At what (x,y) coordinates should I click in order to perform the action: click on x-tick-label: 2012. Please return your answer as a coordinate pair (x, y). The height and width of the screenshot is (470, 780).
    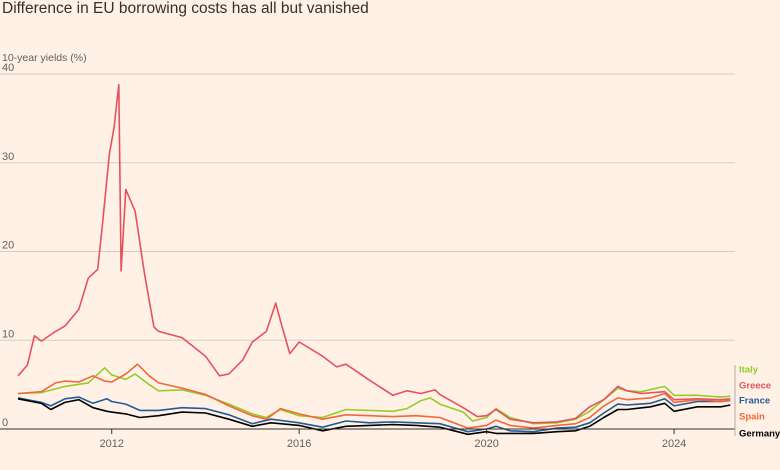
    Looking at the image, I should click on (111, 444).